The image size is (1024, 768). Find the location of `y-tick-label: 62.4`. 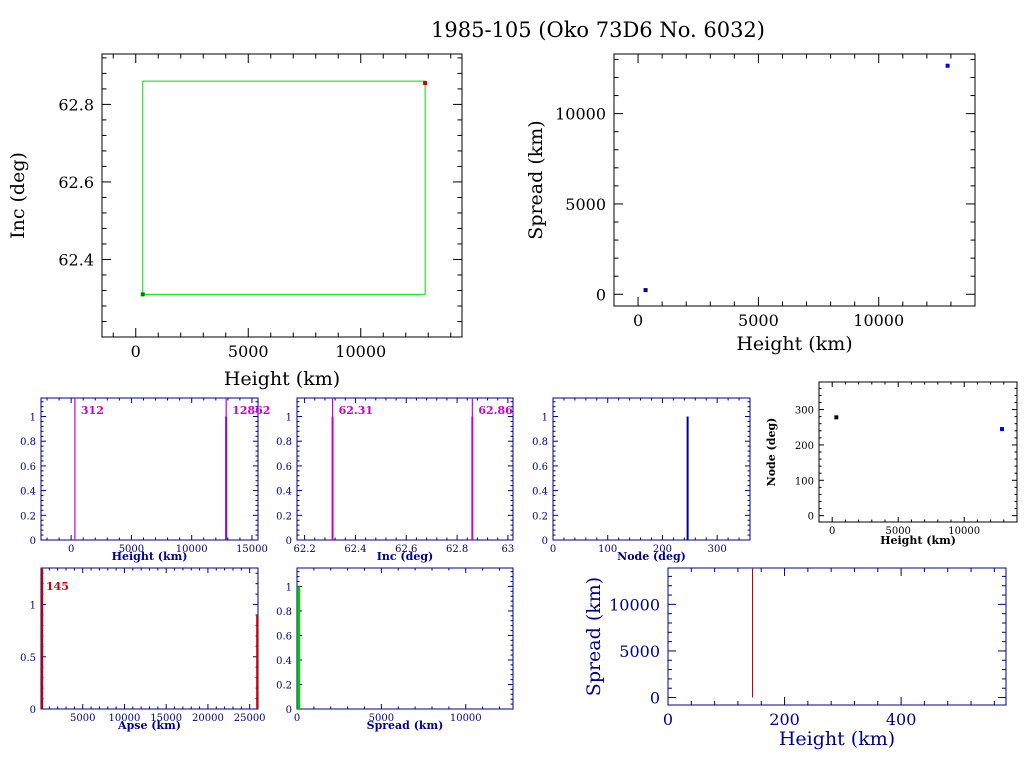

y-tick-label: 62.4 is located at coordinates (76, 259).